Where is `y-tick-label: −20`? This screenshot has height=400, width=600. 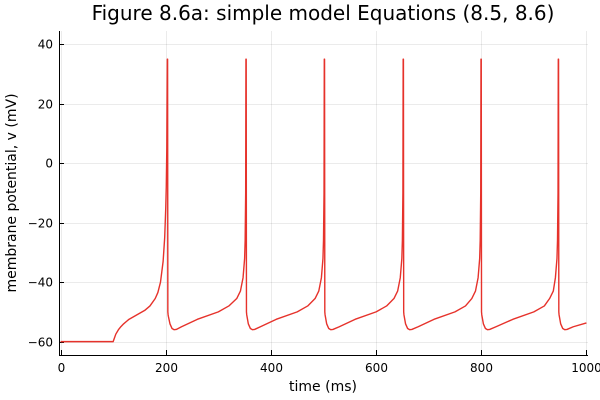 y-tick-label: −20 is located at coordinates (40, 224).